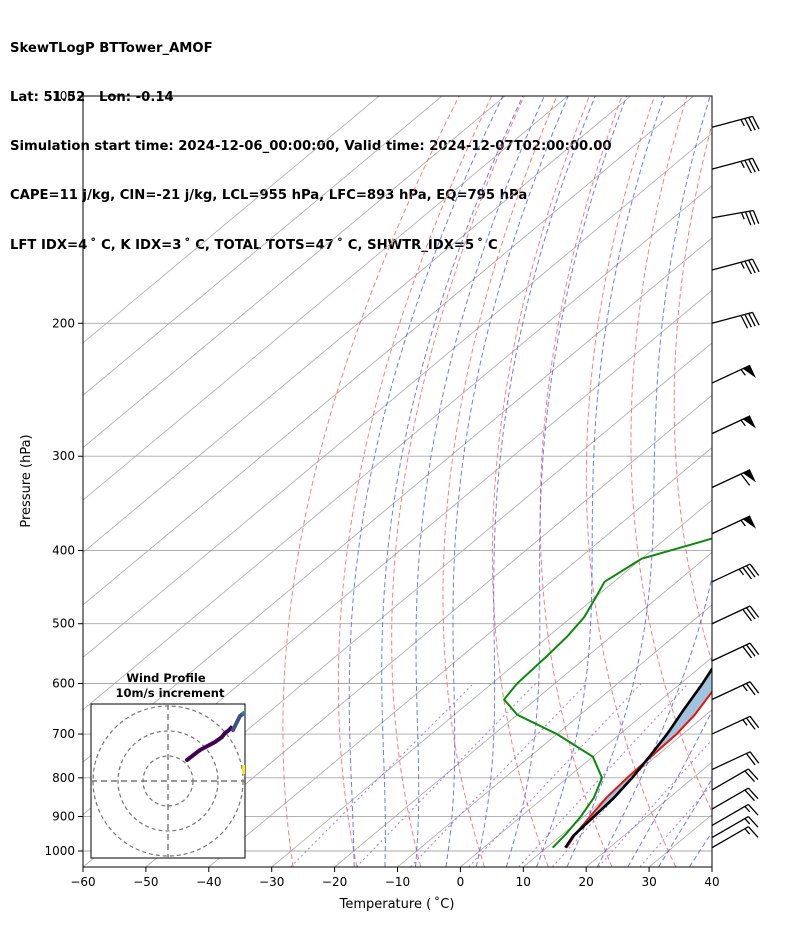 The height and width of the screenshot is (937, 794). I want to click on wind-profile-inset: Wind Profile 10m/s increment, so click(168, 765).